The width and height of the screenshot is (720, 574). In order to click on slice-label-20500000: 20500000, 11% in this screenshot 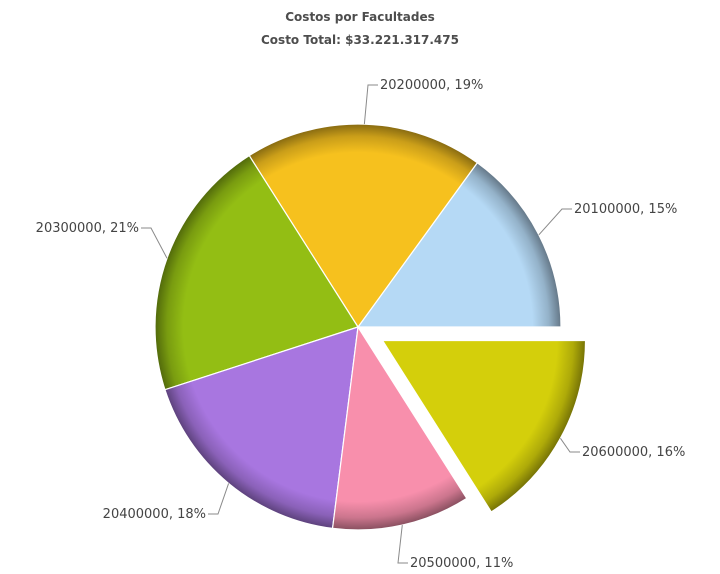, I will do `click(461, 563)`.